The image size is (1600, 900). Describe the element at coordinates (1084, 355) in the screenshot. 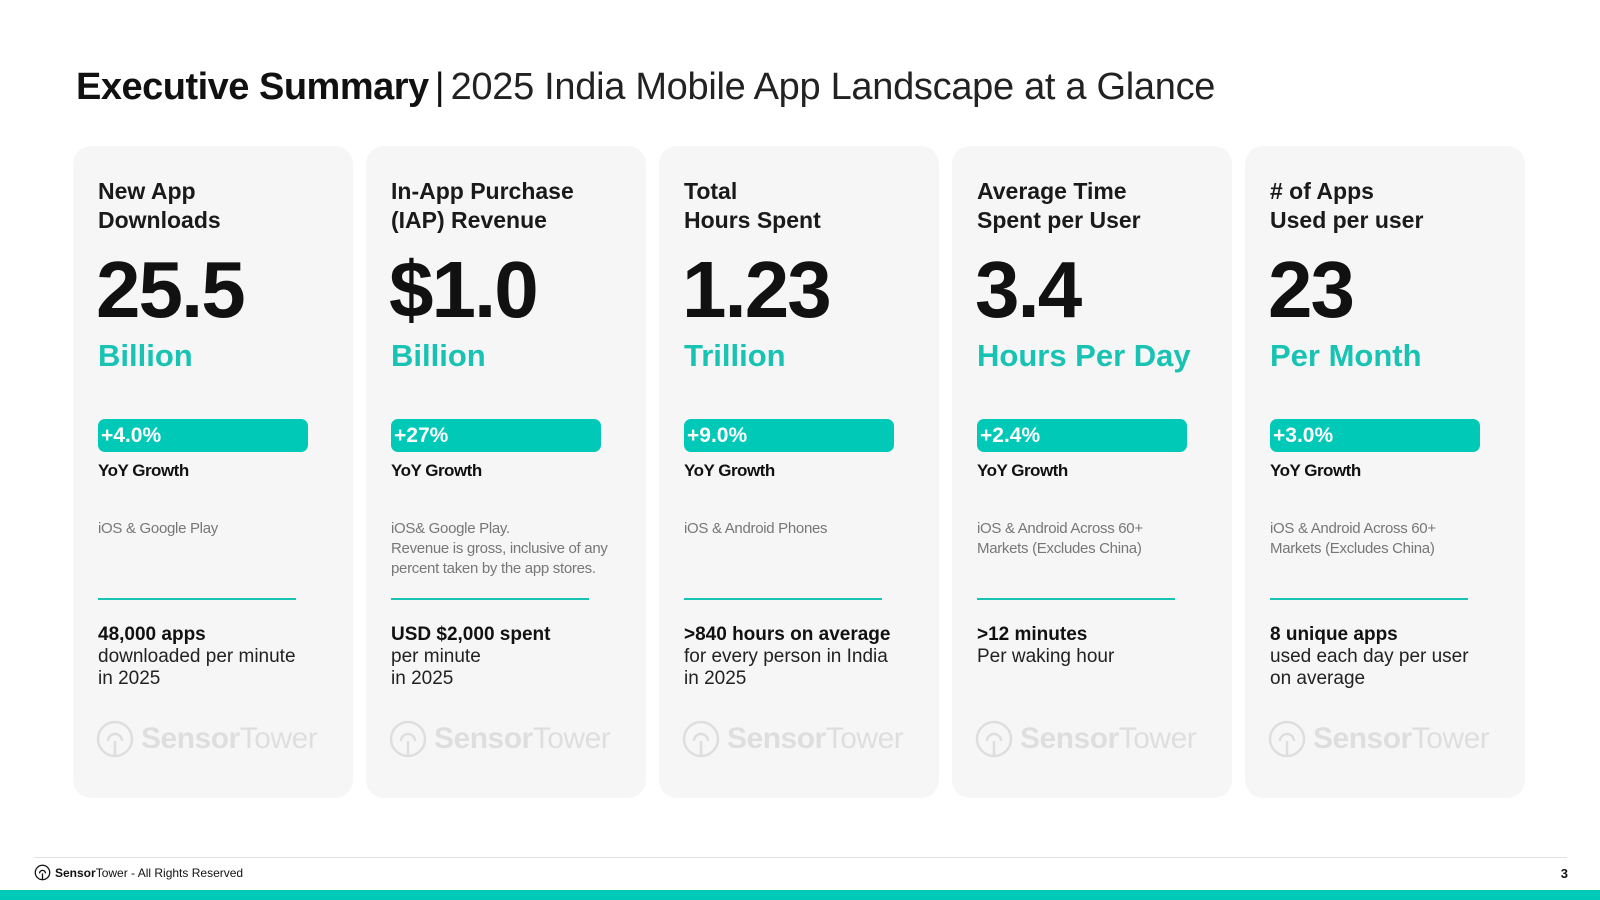

I see `card-unit: Hours Per Day` at that location.